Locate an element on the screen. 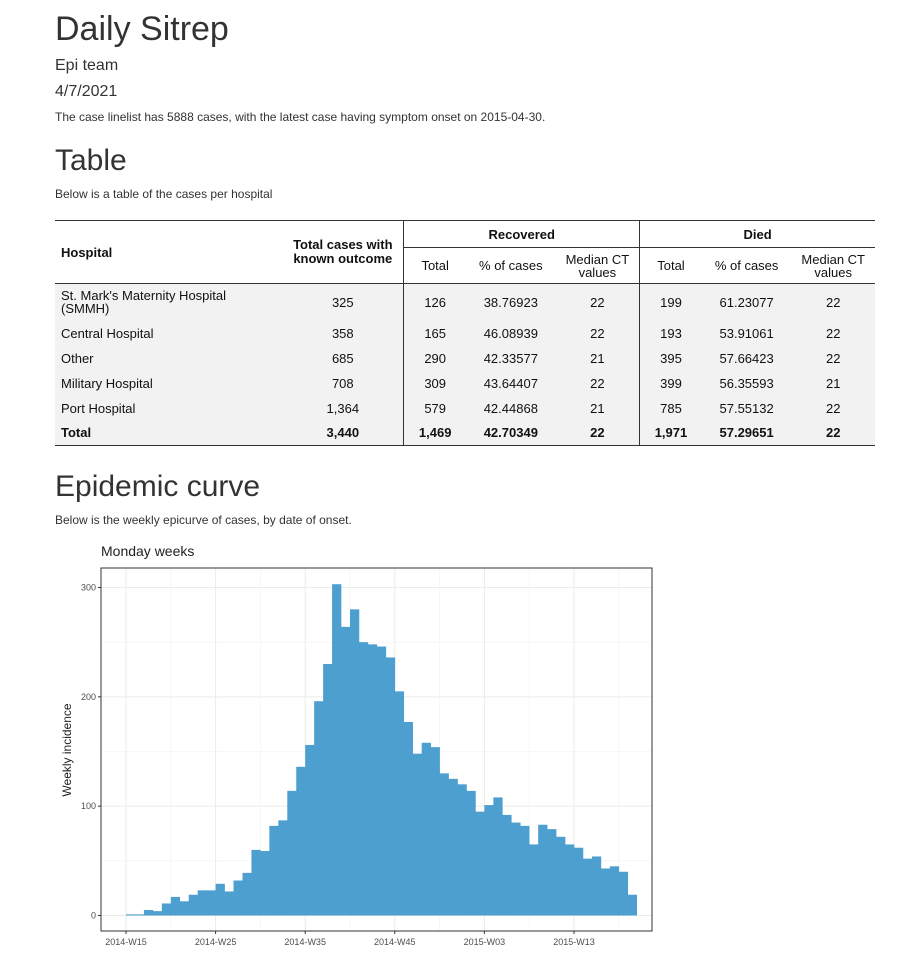 This screenshot has width=904, height=975. col-total-known: Total cases with known outcome is located at coordinates (343, 252).